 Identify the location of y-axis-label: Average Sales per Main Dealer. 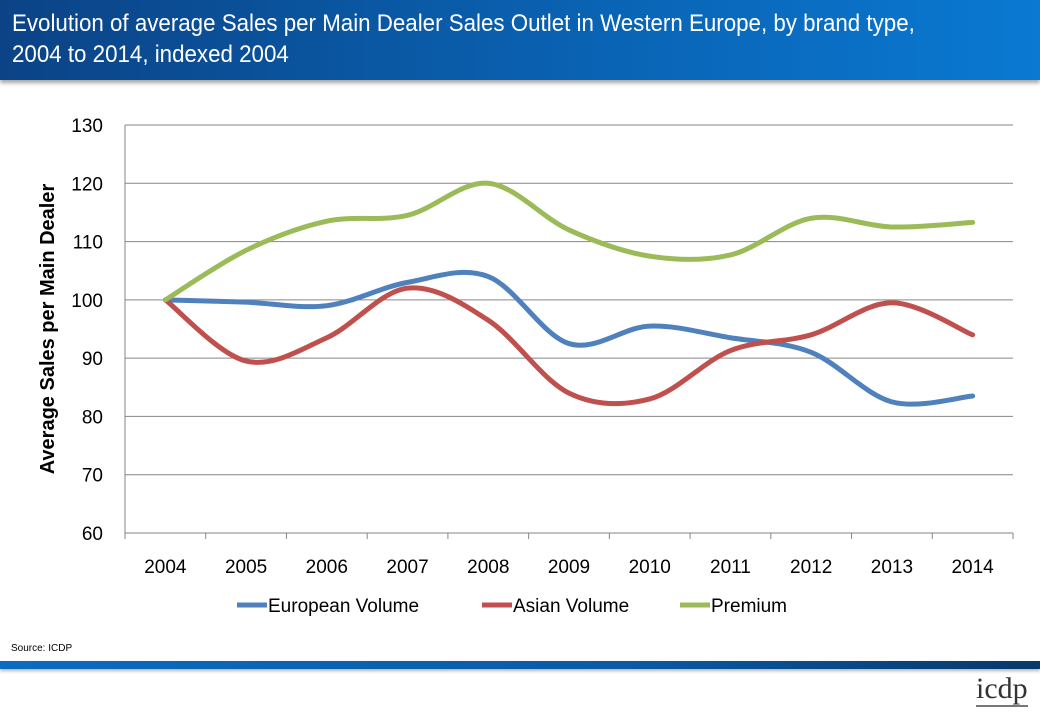
(48, 329).